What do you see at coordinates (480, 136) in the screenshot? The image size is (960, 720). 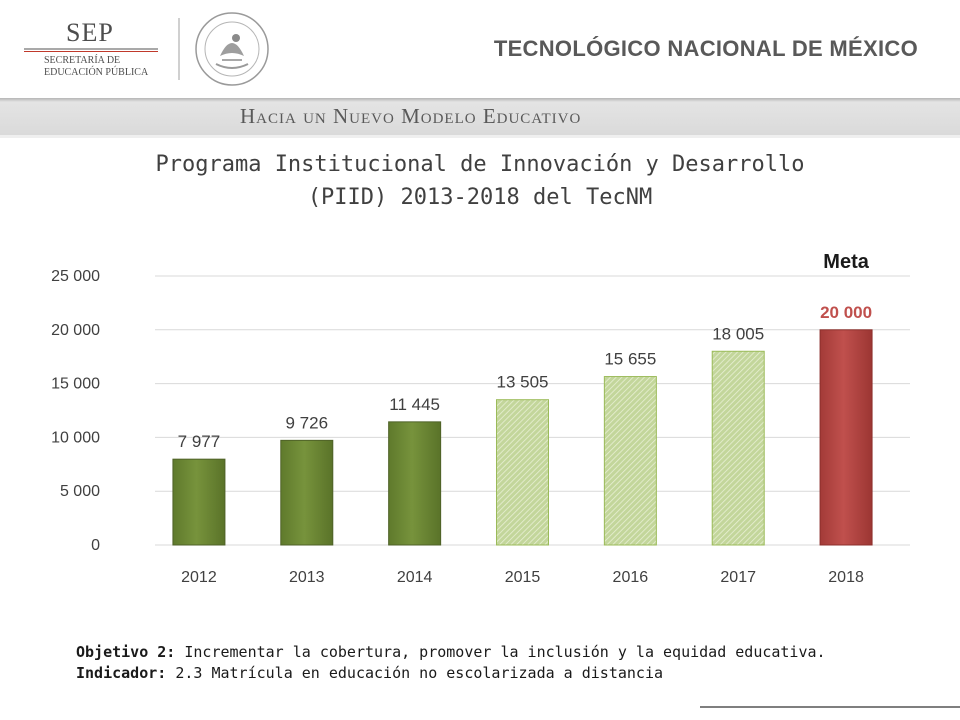 I see `section-band-shadow` at bounding box center [480, 136].